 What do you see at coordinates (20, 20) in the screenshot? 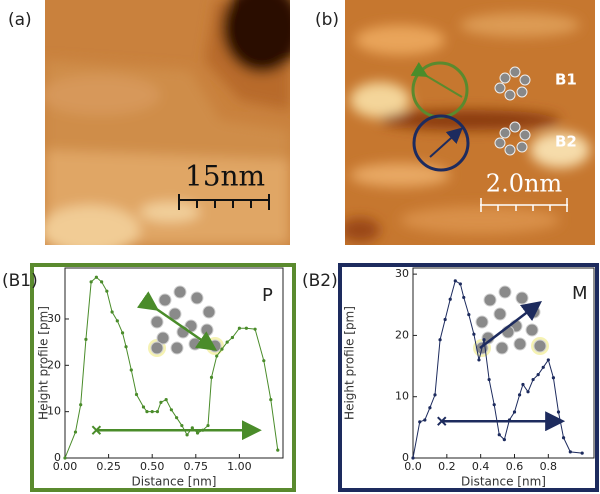
I see `panel-label: (a)` at bounding box center [20, 20].